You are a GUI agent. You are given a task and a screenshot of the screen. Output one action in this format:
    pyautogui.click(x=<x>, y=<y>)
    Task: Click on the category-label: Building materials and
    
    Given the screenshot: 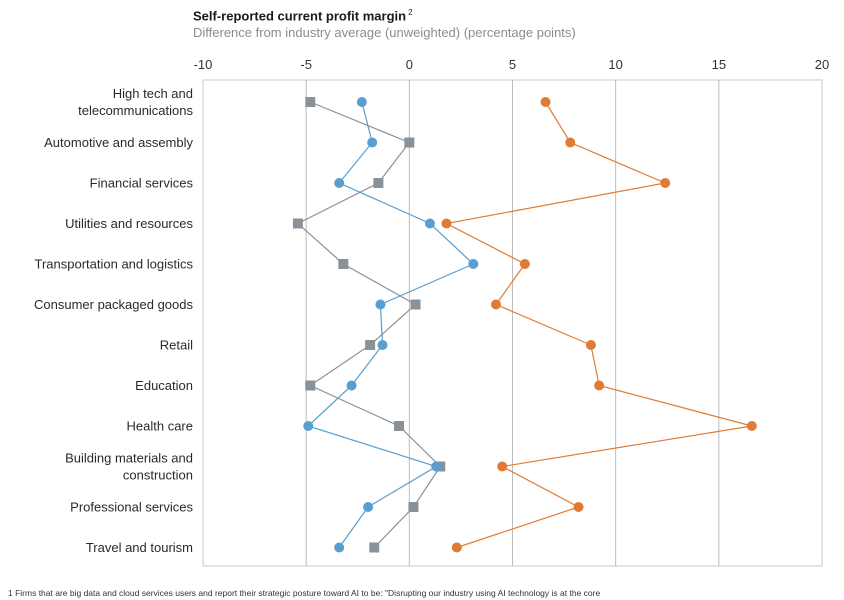 What is the action you would take?
    pyautogui.click(x=129, y=458)
    